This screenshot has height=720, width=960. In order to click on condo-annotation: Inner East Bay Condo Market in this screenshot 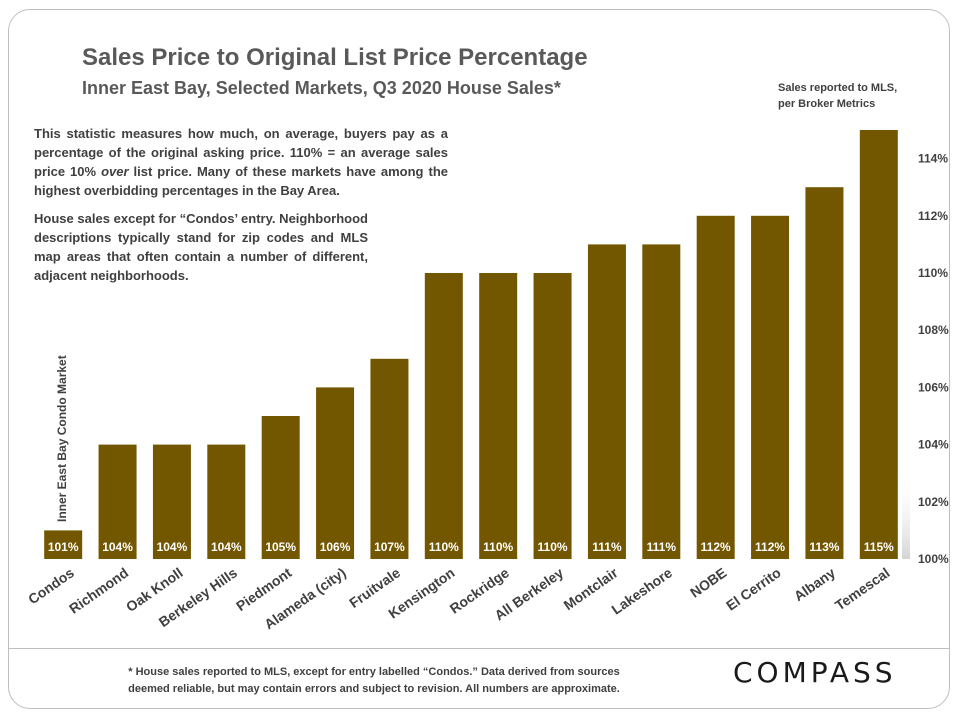, I will do `click(62, 438)`.